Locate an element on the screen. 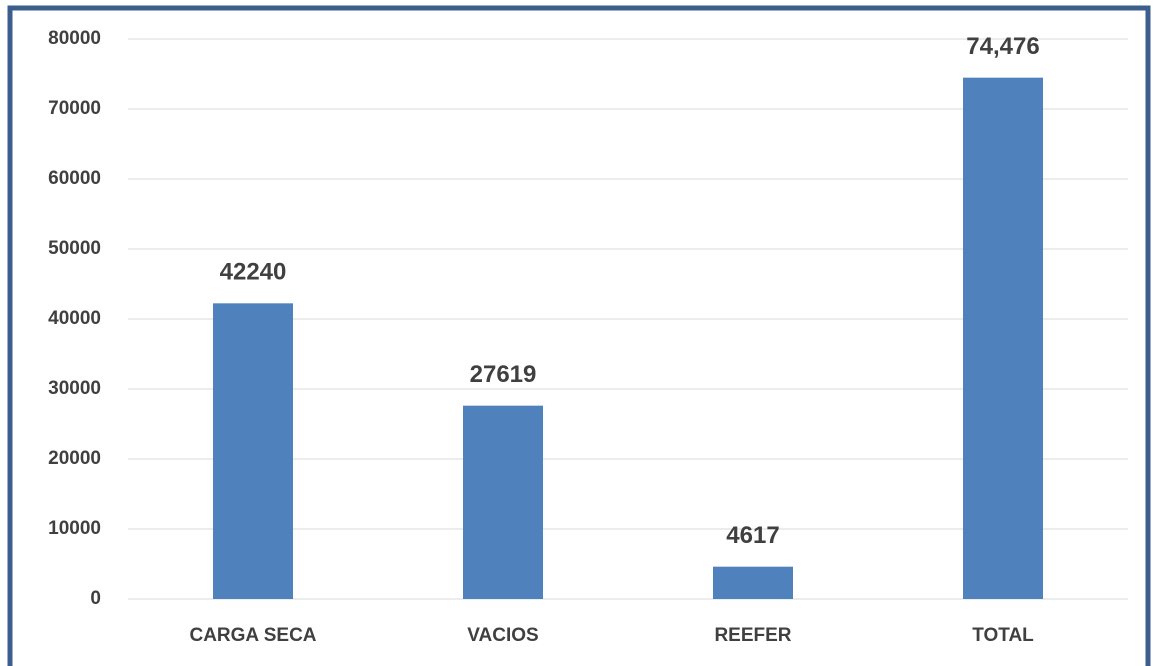  value-label: 74,476 is located at coordinates (1002, 46).